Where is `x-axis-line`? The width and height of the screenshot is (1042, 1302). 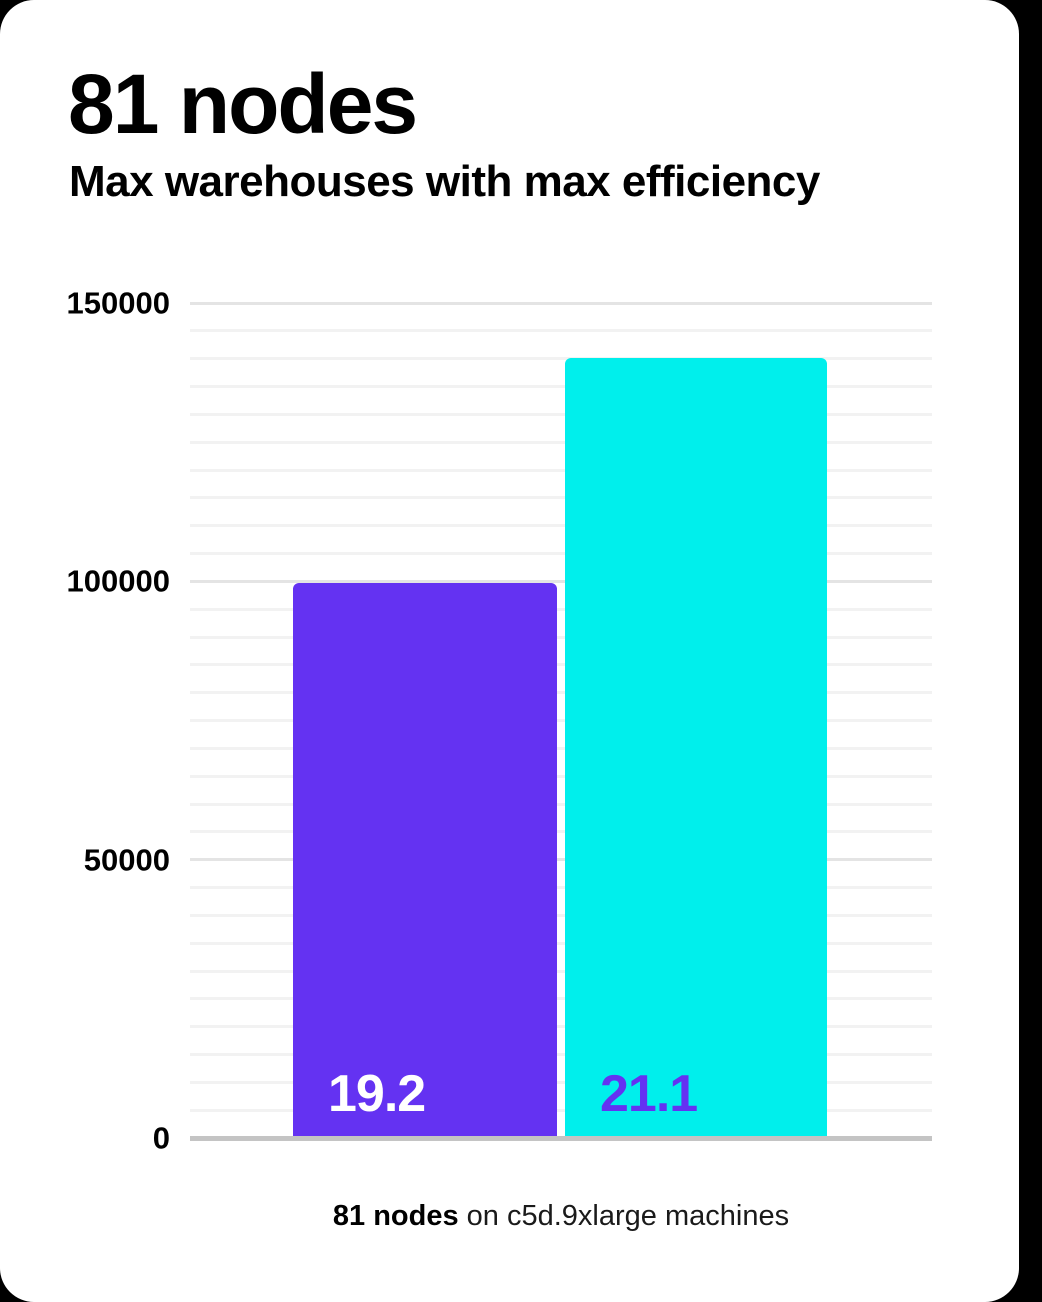 x-axis-line is located at coordinates (561, 1138).